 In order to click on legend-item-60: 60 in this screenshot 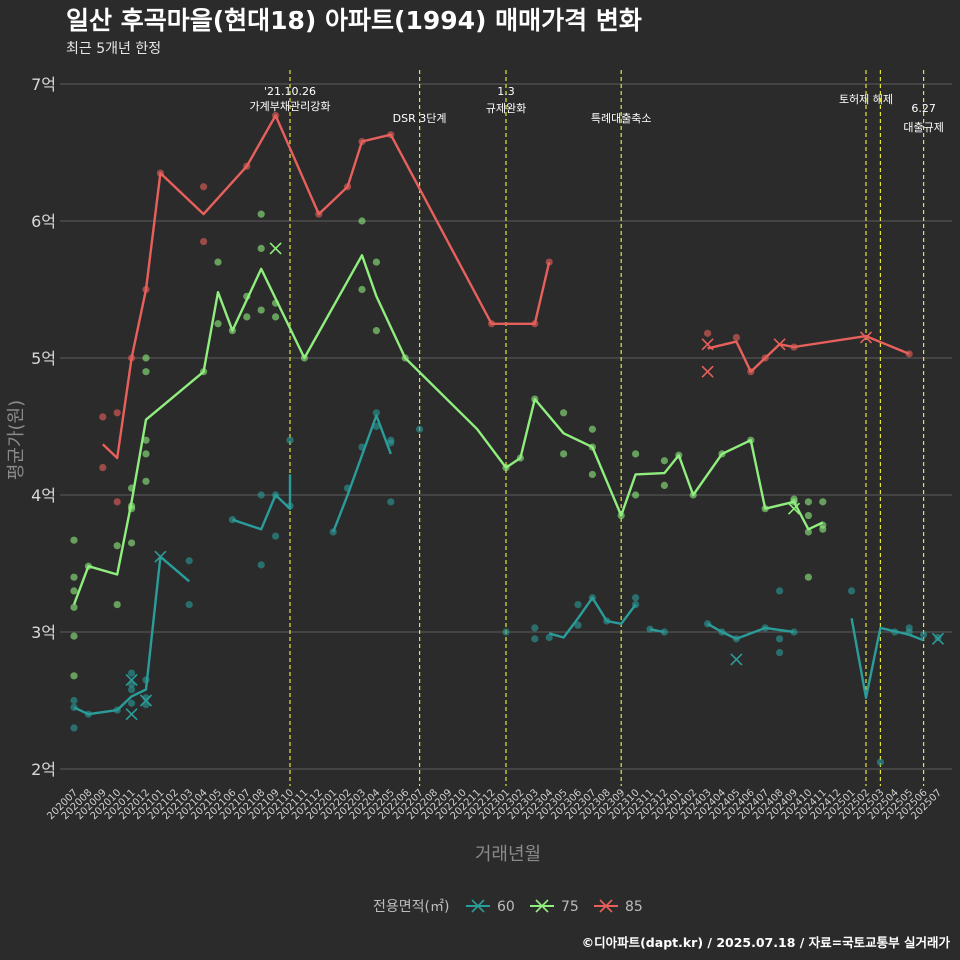, I will do `click(490, 907)`.